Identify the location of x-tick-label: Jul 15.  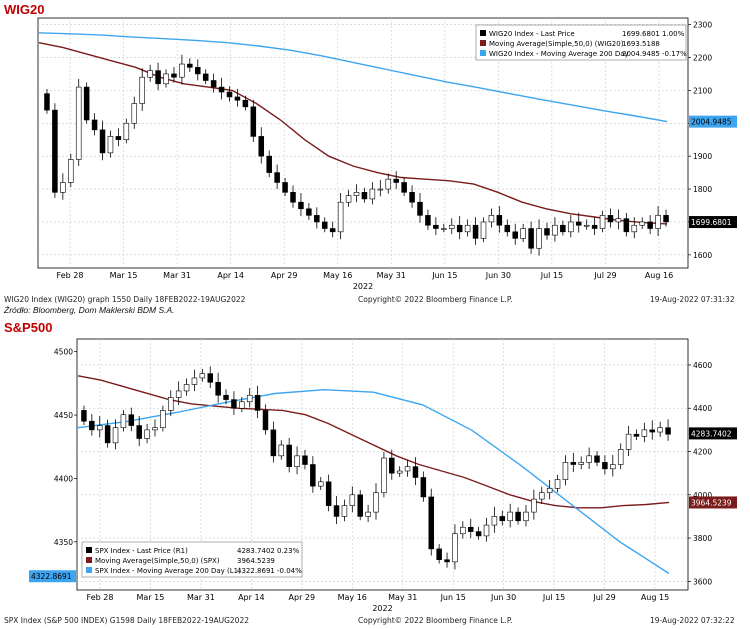
(553, 597).